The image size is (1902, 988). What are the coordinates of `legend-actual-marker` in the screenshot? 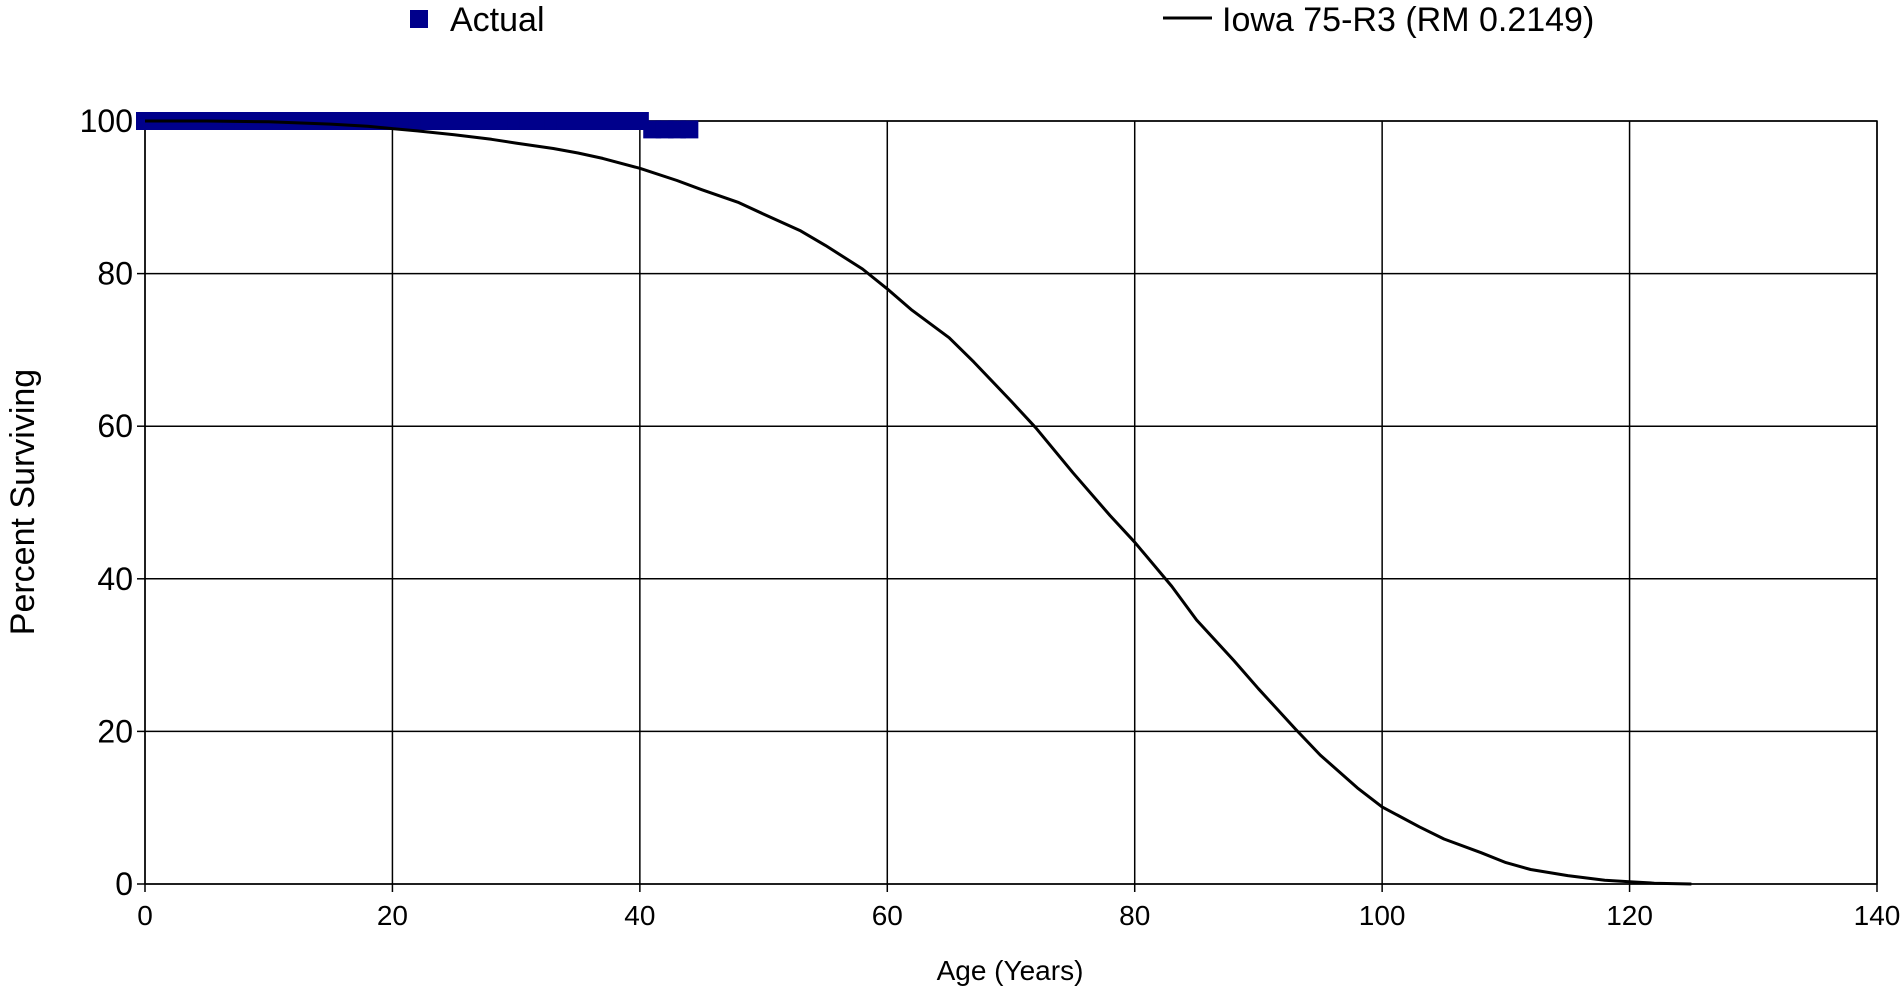 It's located at (419, 19).